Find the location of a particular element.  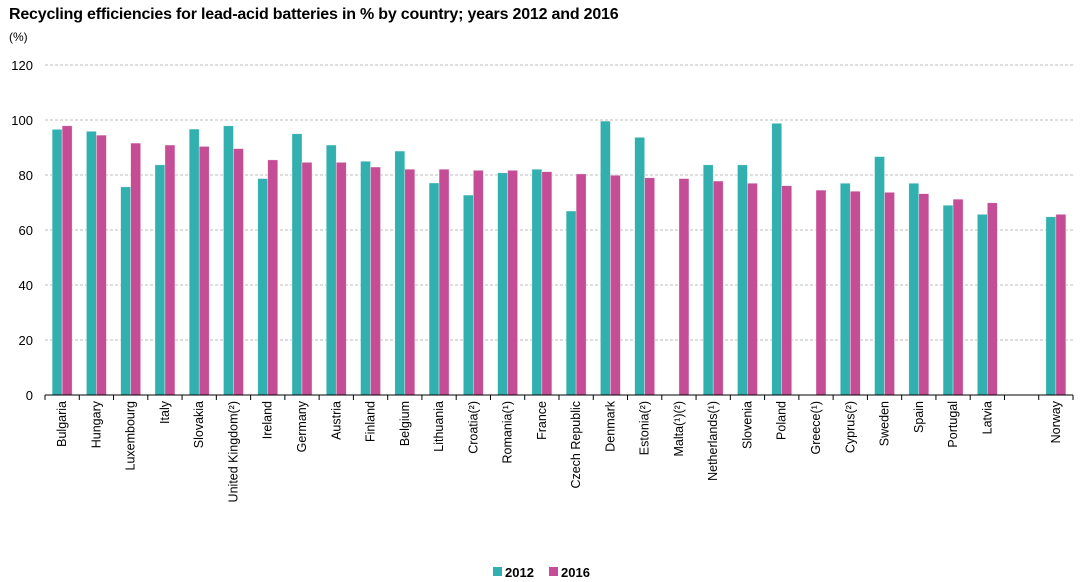

x-category-label: Cyprus(²) is located at coordinates (850, 427).